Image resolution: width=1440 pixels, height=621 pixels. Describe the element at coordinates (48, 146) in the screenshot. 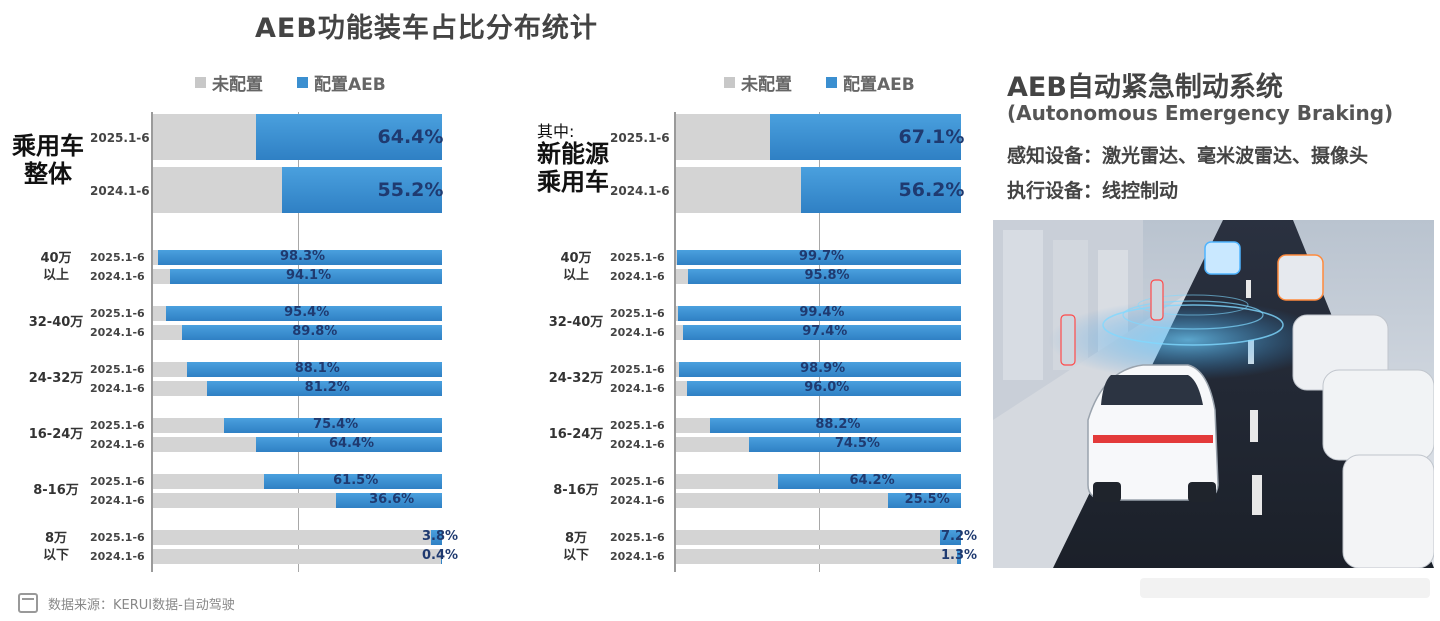

I see `left-side-label-line1: 乘用车` at that location.